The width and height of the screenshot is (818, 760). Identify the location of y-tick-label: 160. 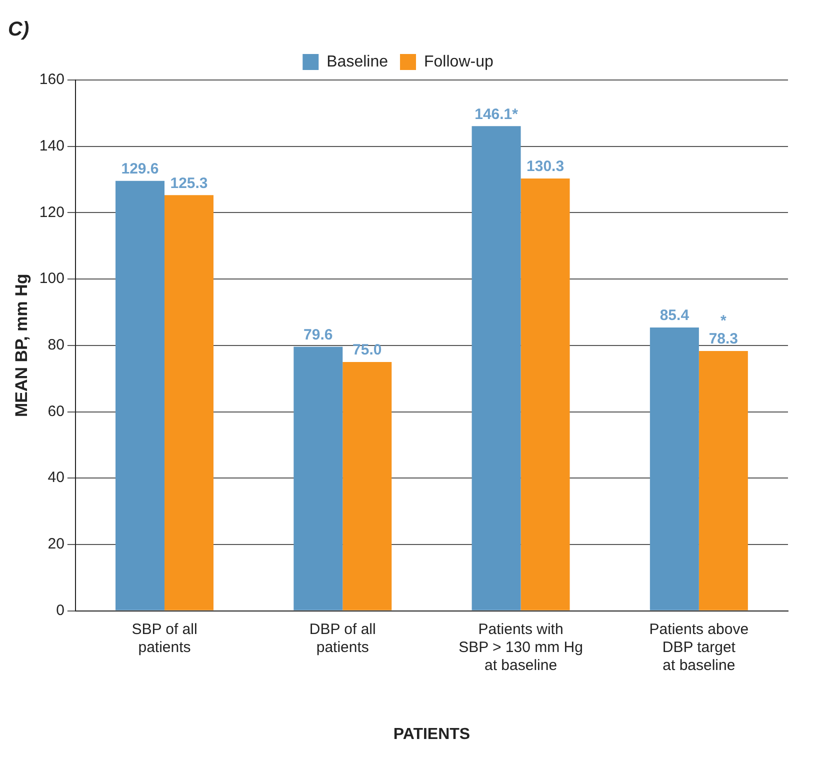
(51, 79).